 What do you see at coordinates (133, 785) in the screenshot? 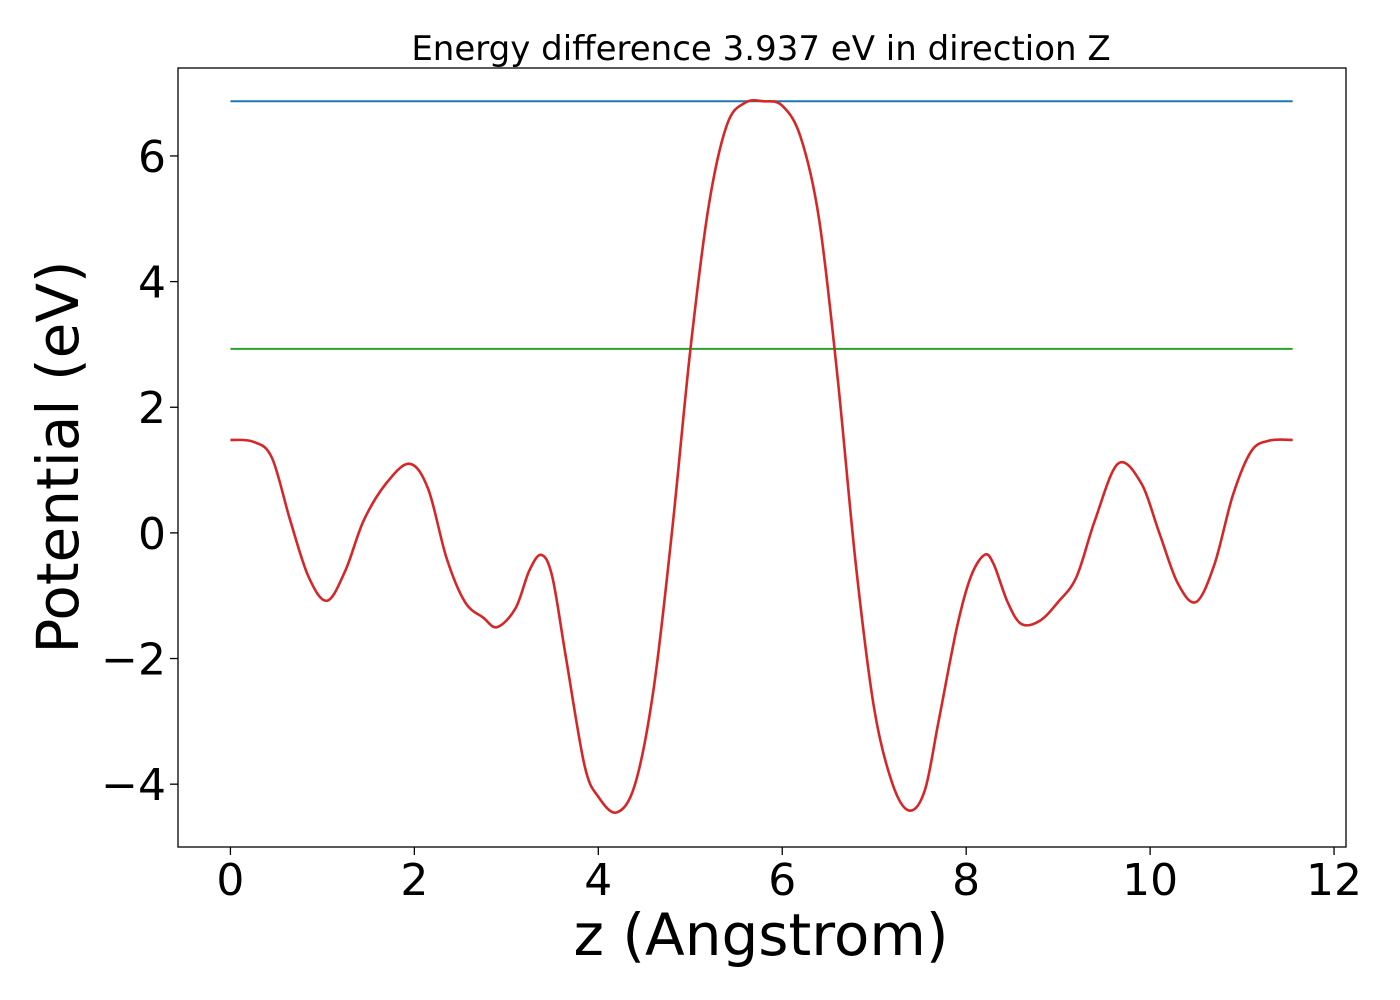
I see `y-tick-label: −4` at bounding box center [133, 785].